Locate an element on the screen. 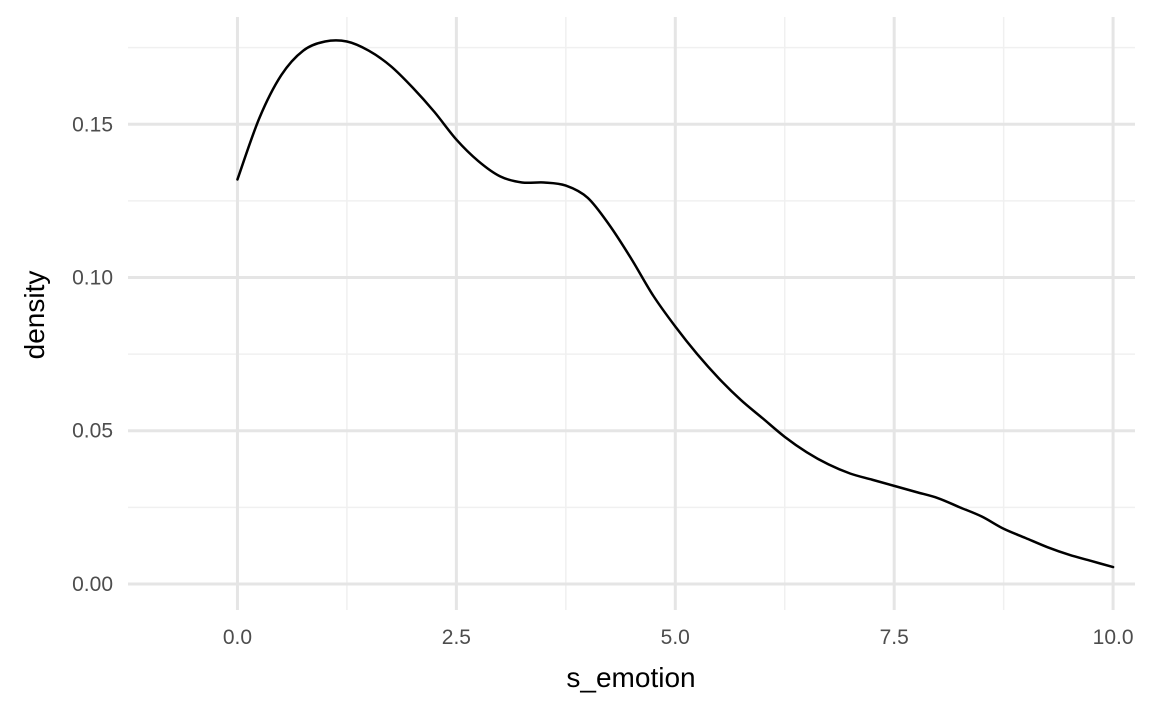 The height and width of the screenshot is (711, 1152). y-axis-ticks: 0.00 0.05 0.10 0.15 is located at coordinates (92, 354).